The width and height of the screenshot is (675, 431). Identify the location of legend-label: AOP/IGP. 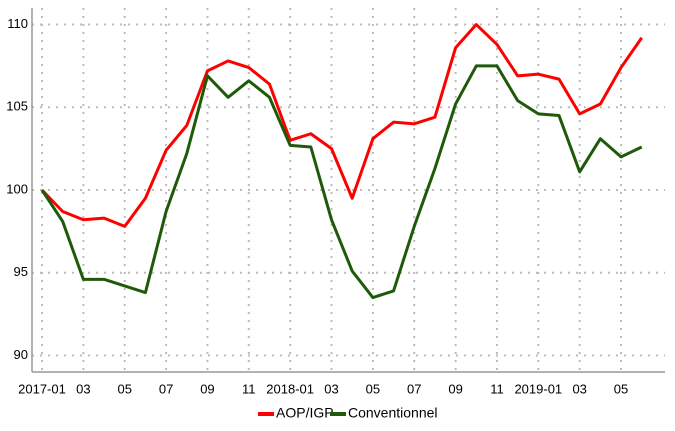
(305, 413).